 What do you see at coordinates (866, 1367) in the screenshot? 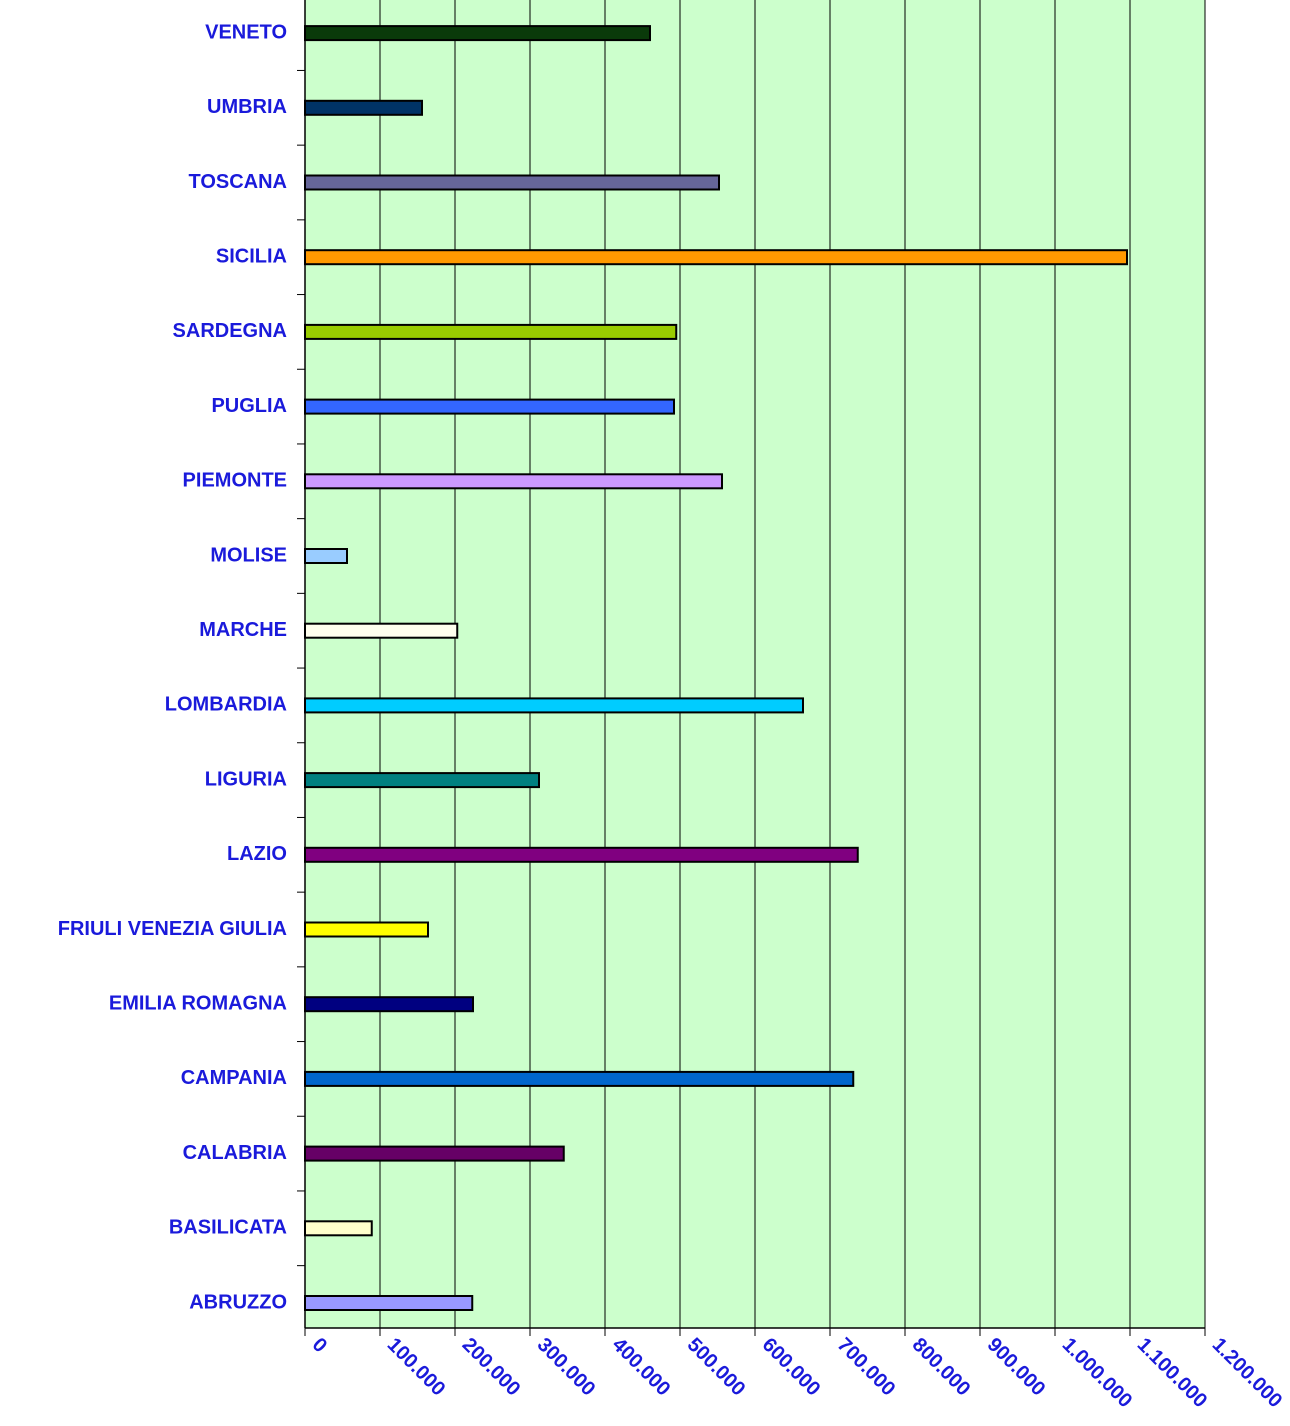
I see `x-tick-label: 700.000` at bounding box center [866, 1367].